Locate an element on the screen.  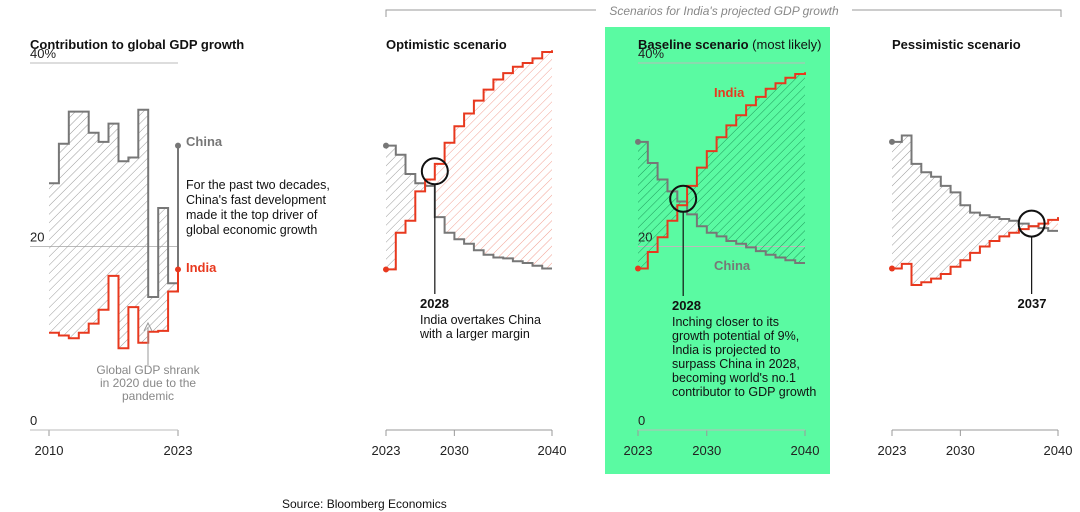
source-note: Source: Bloomberg Economics is located at coordinates (364, 504).